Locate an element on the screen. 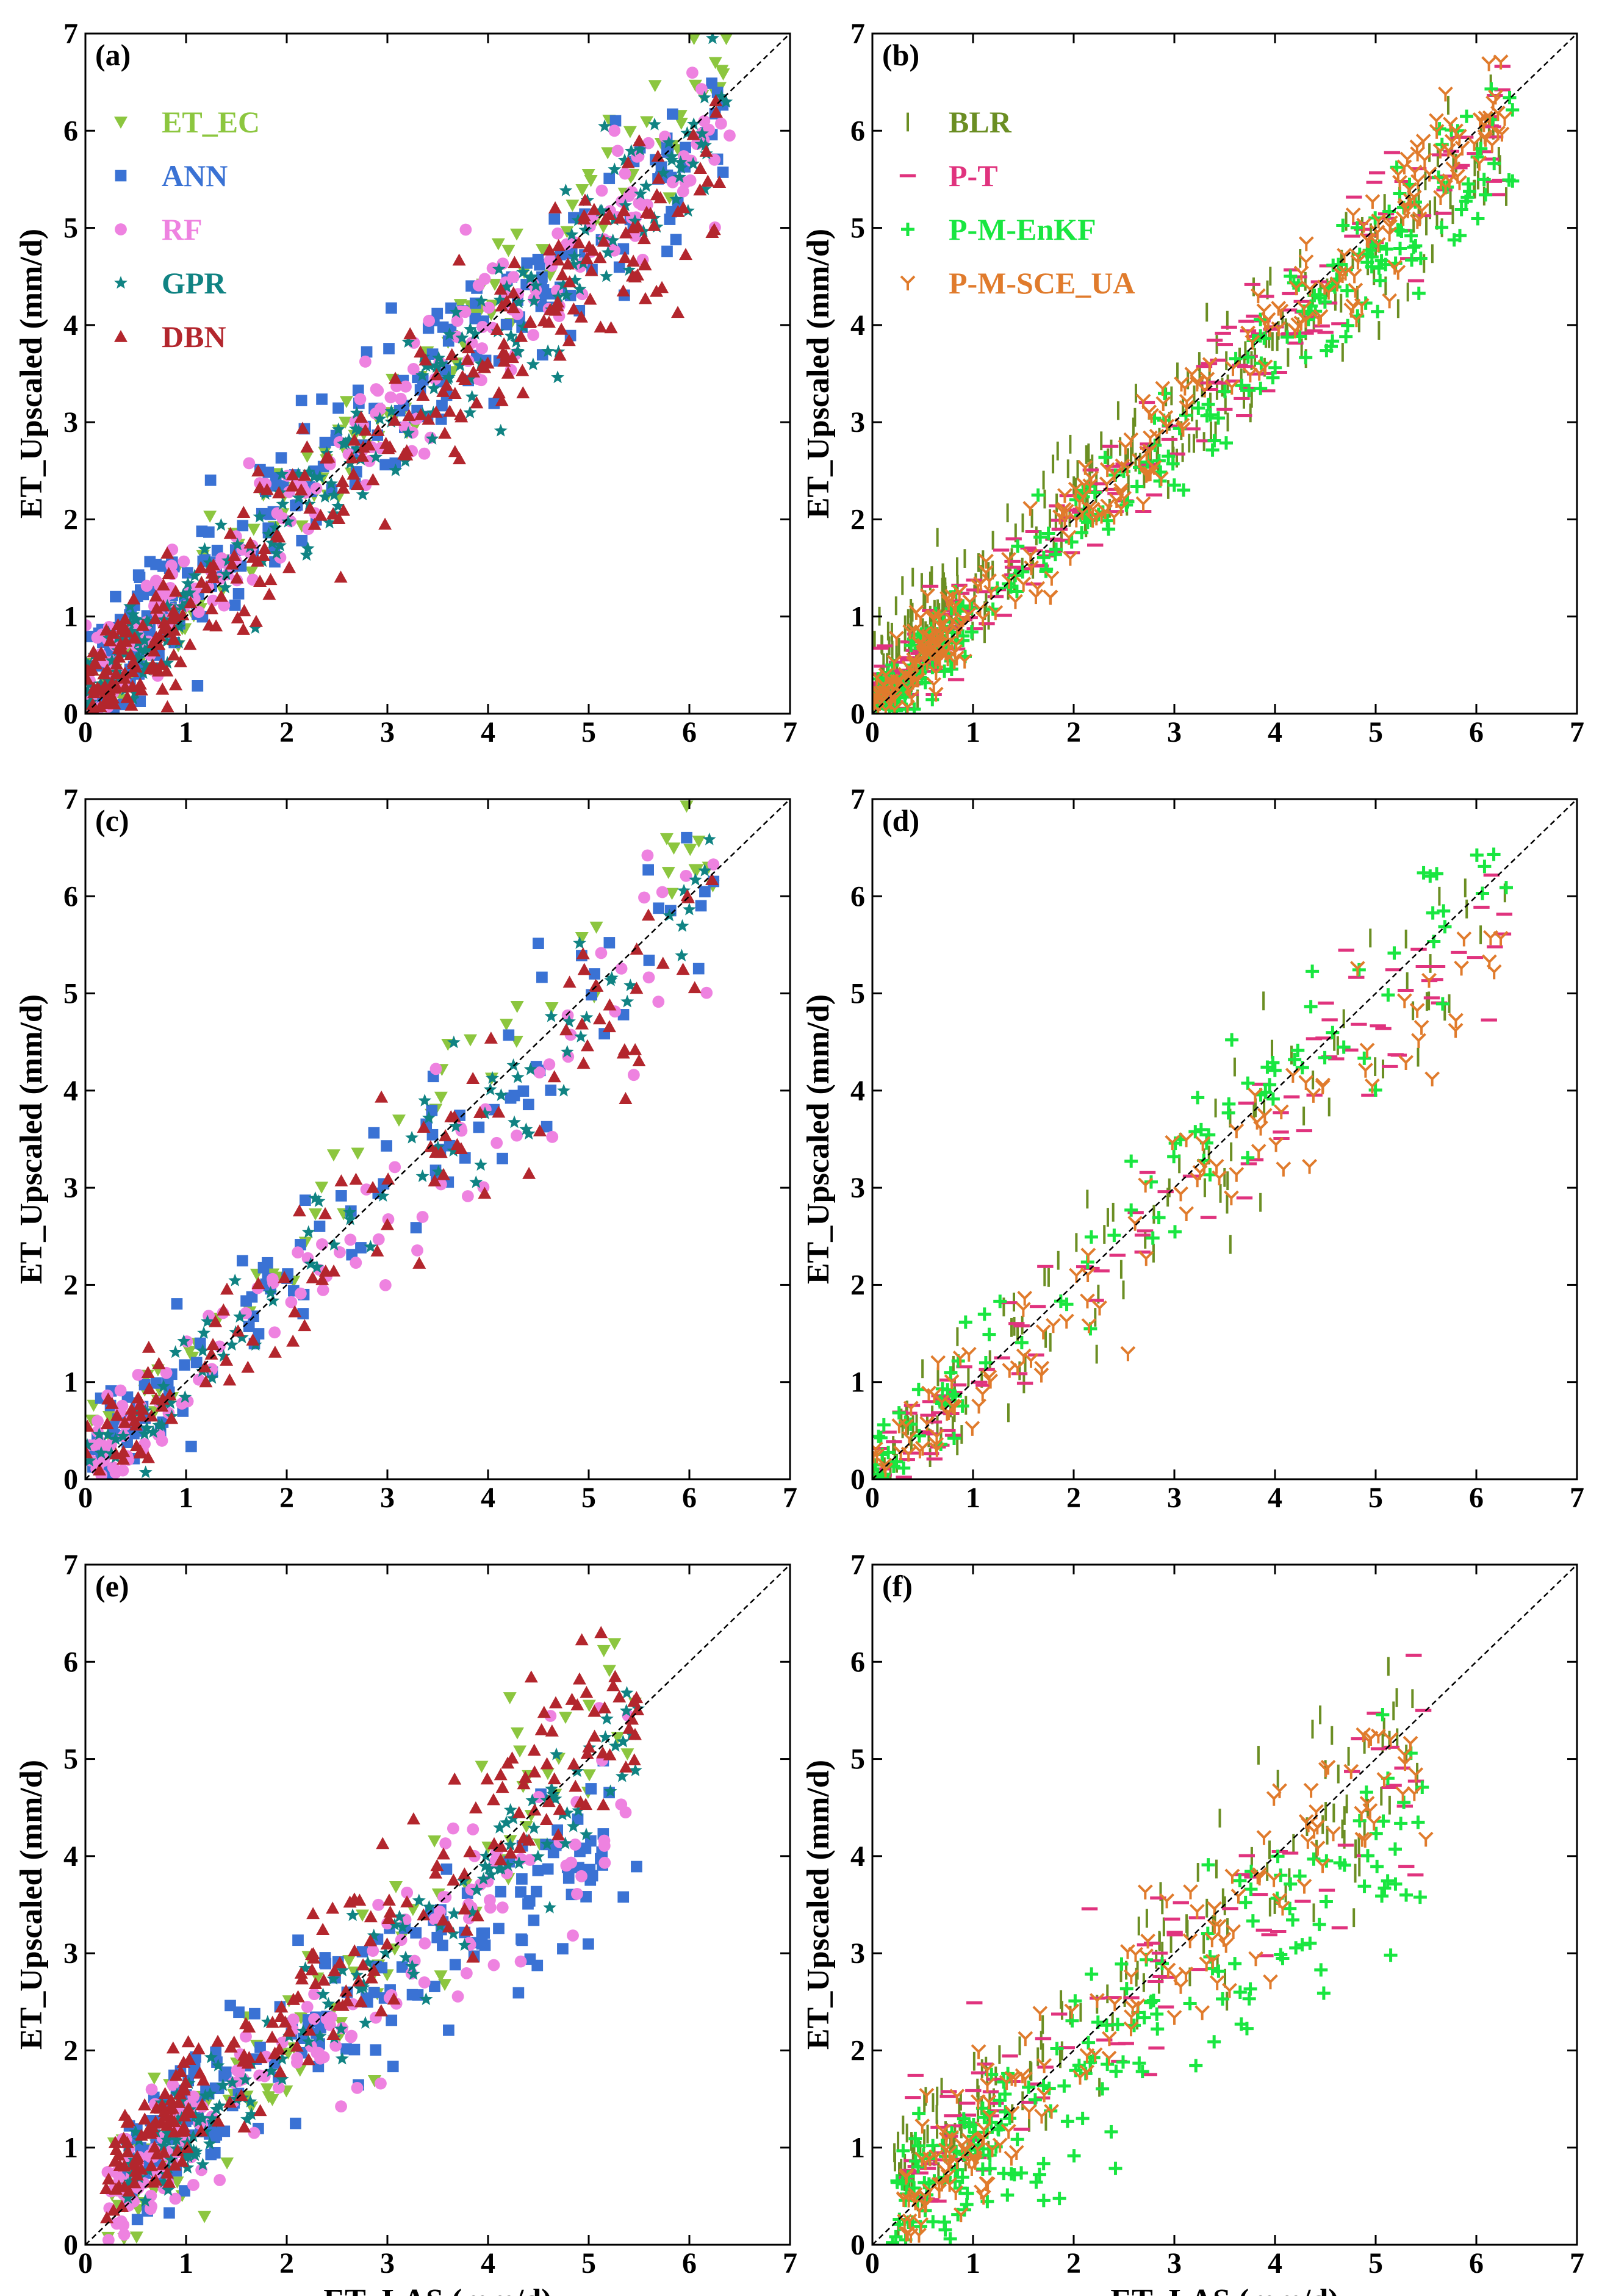 Image resolution: width=1602 pixels, height=2296 pixels. legend-item-p-m-sce-ua: P-M-SCE_UA is located at coordinates (1017, 283).